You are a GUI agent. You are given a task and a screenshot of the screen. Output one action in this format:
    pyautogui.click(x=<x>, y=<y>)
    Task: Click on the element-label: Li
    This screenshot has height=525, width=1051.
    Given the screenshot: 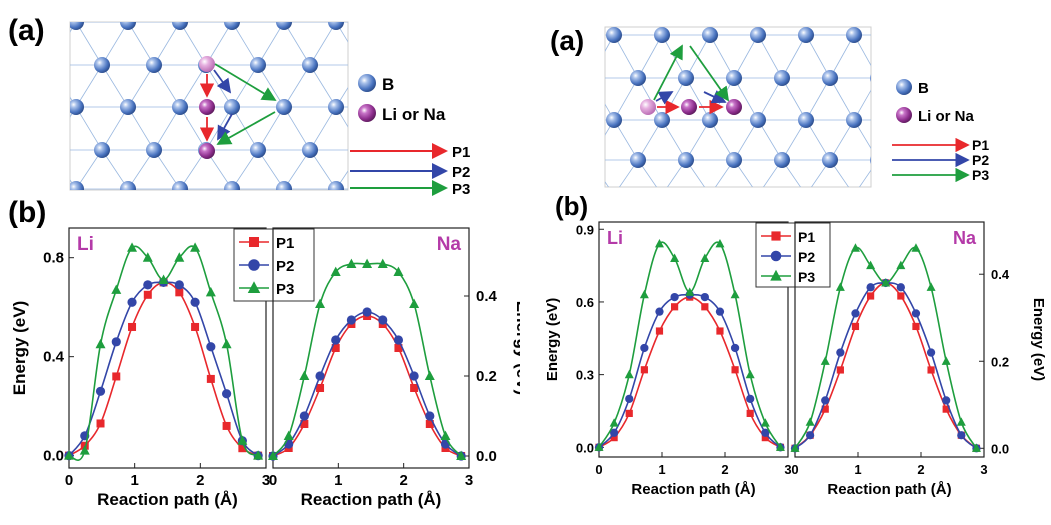 What is the action you would take?
    pyautogui.click(x=615, y=238)
    